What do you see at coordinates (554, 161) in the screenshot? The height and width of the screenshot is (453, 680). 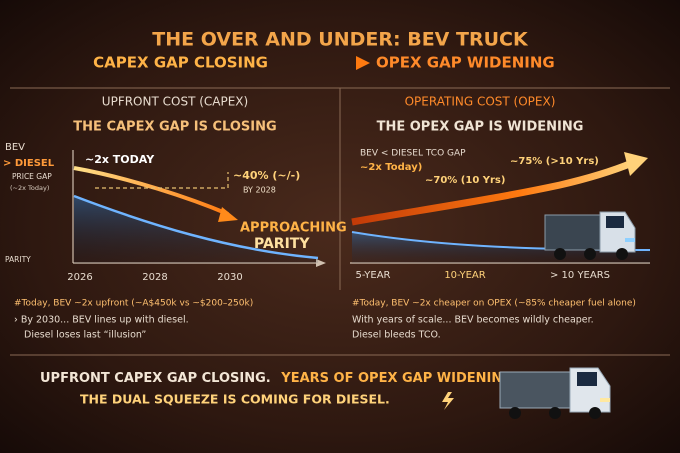 I see `annotation: ~75% (>10 Yrs)` at bounding box center [554, 161].